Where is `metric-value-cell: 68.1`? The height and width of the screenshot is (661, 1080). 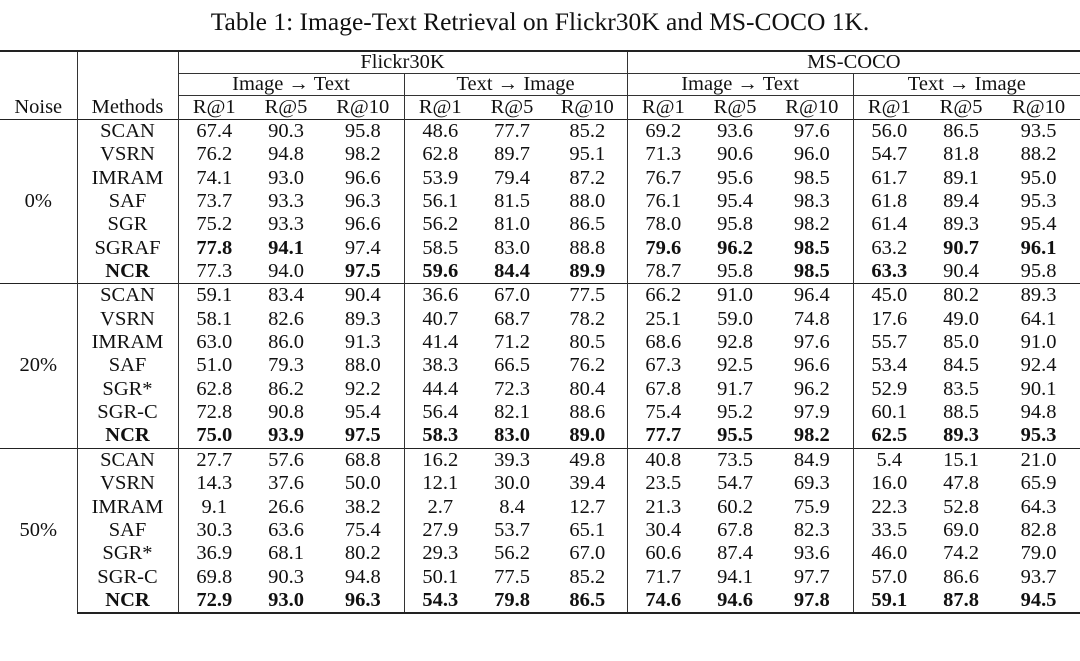 metric-value-cell: 68.1 is located at coordinates (286, 553).